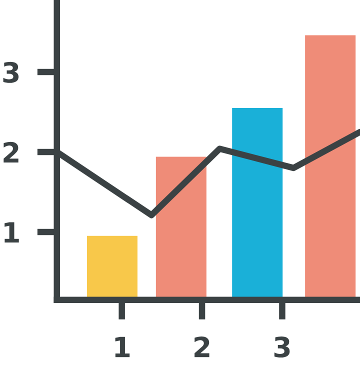 This screenshot has width=360, height=368. Describe the element at coordinates (282, 347) in the screenshot. I see `x-tick-label: 3` at that location.